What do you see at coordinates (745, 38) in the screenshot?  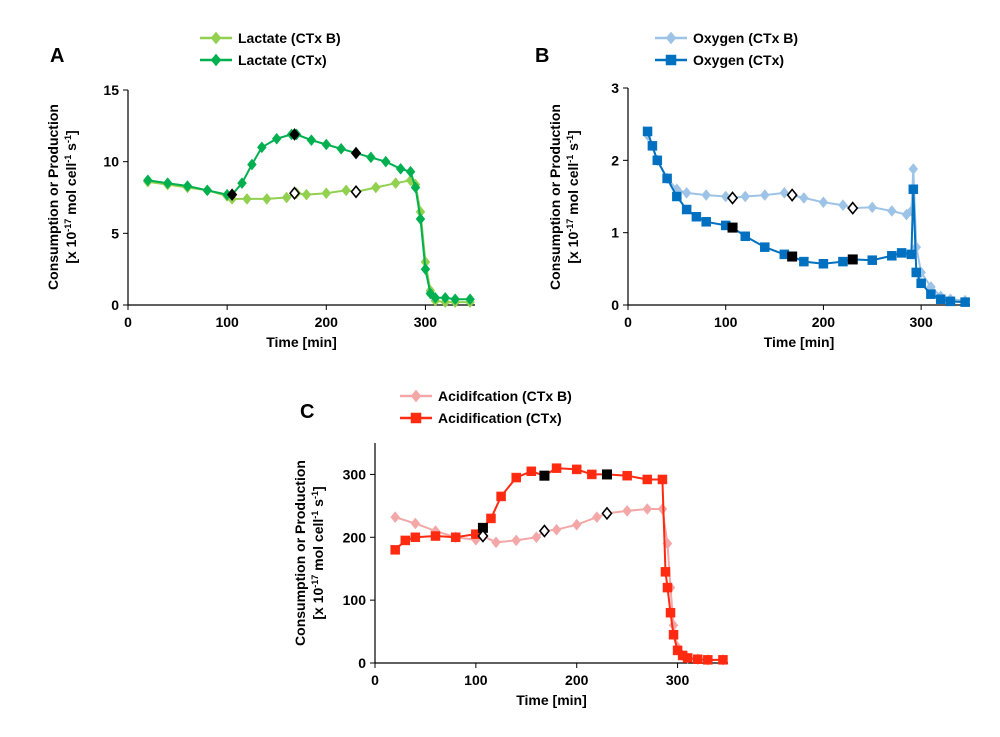 I see `legend-label: Oxygen (CTx B)` at bounding box center [745, 38].